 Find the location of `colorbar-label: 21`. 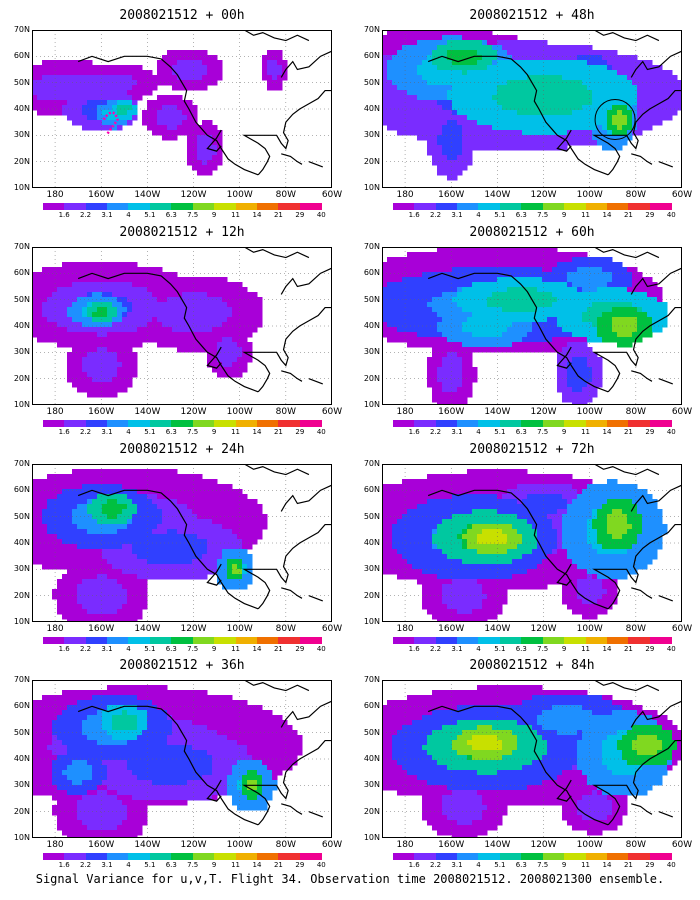

colorbar-label: 21 is located at coordinates (628, 432).